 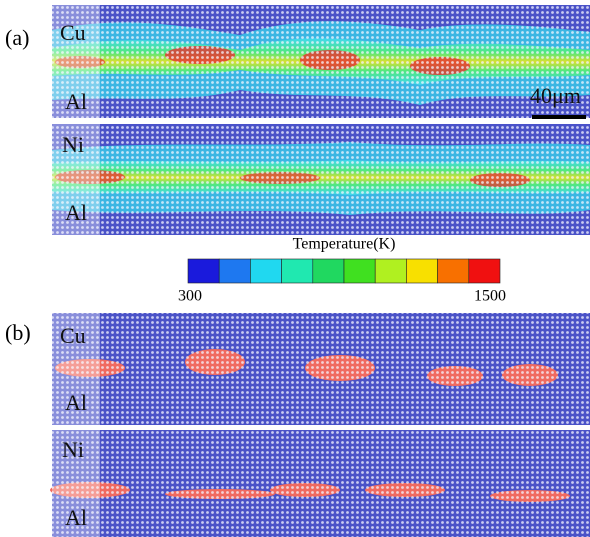 I want to click on colorbar, so click(x=344, y=271).